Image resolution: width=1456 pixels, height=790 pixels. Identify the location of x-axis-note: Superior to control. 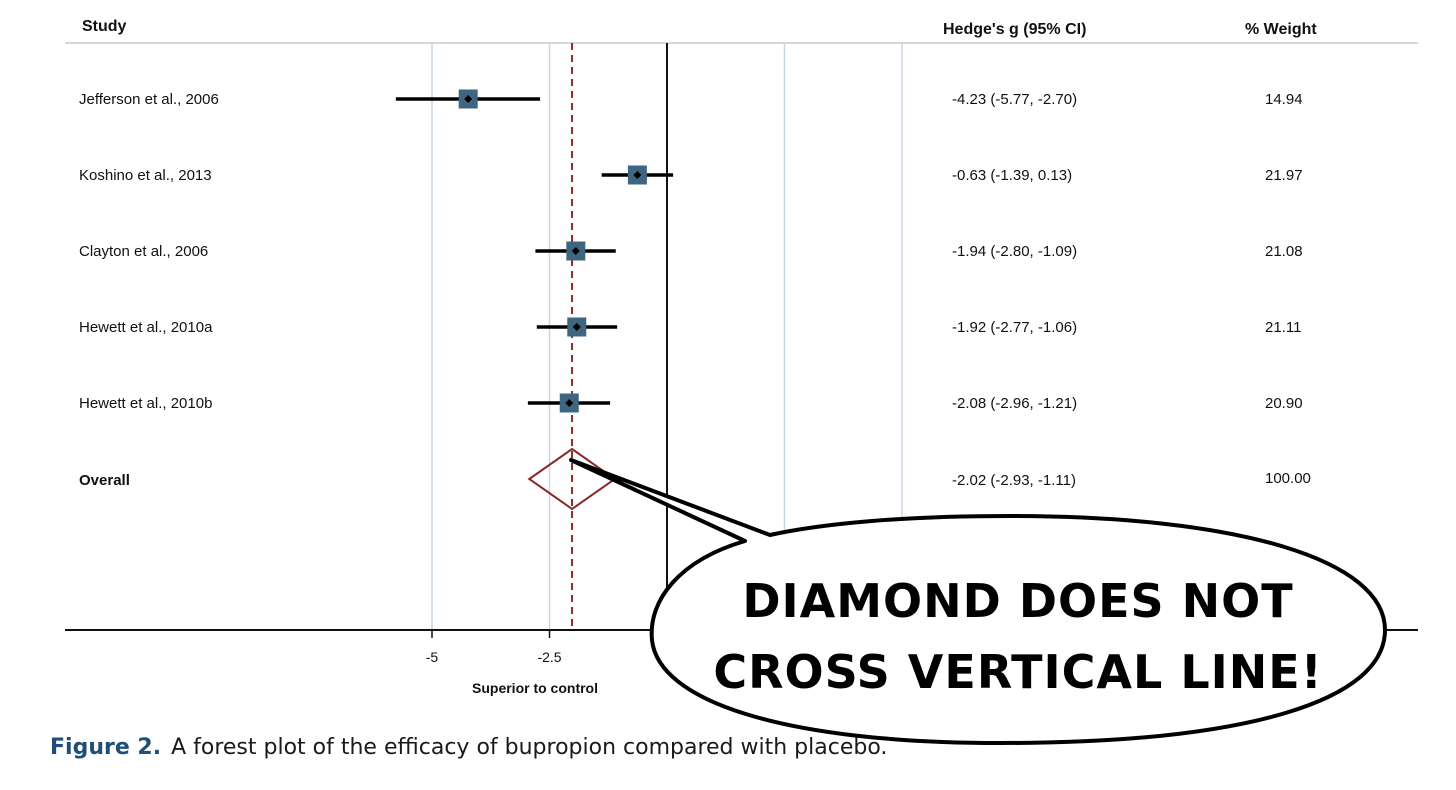
(535, 688).